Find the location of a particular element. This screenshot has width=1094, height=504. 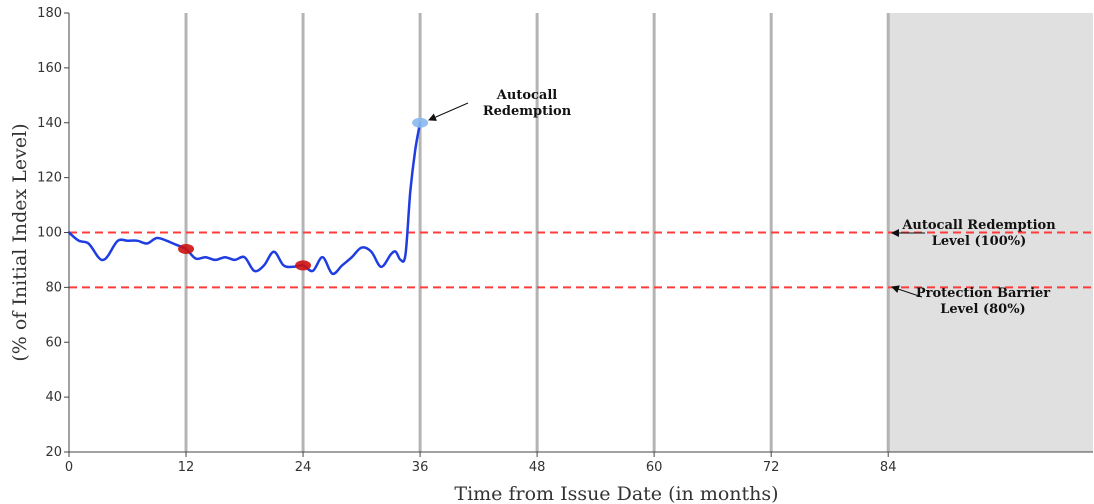

y-tick-label: 180 is located at coordinates (49, 13).